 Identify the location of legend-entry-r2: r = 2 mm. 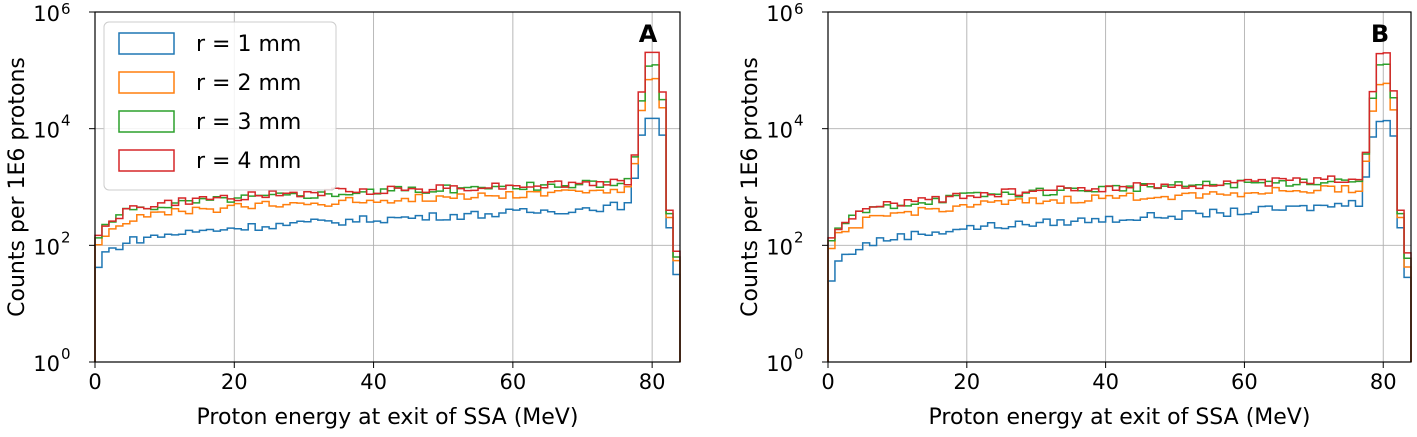
(248, 83).